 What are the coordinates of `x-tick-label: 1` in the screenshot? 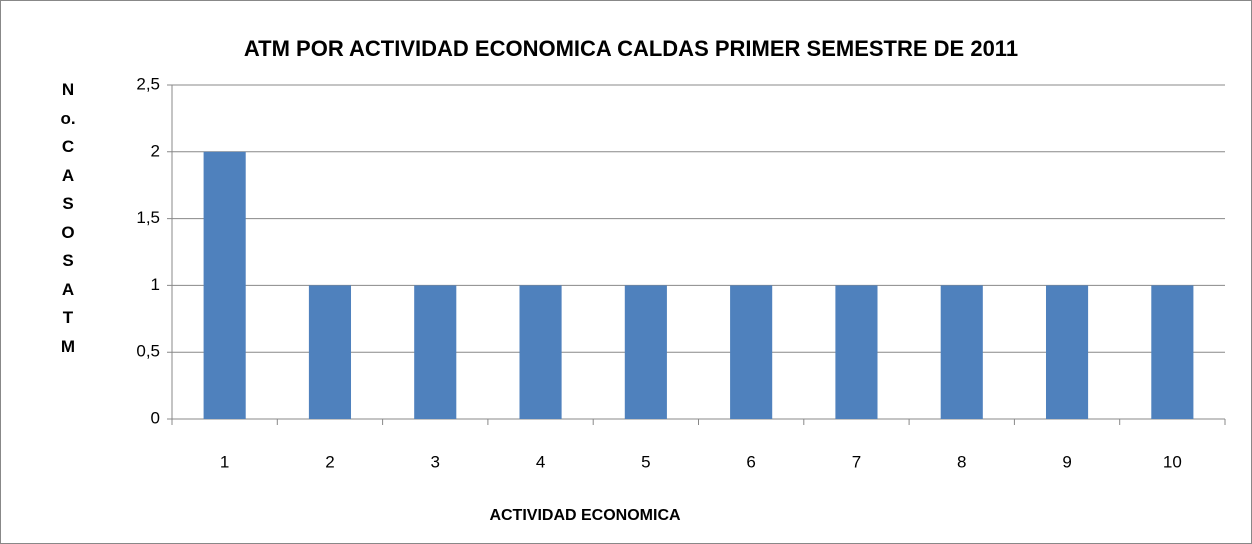 It's located at (224, 461).